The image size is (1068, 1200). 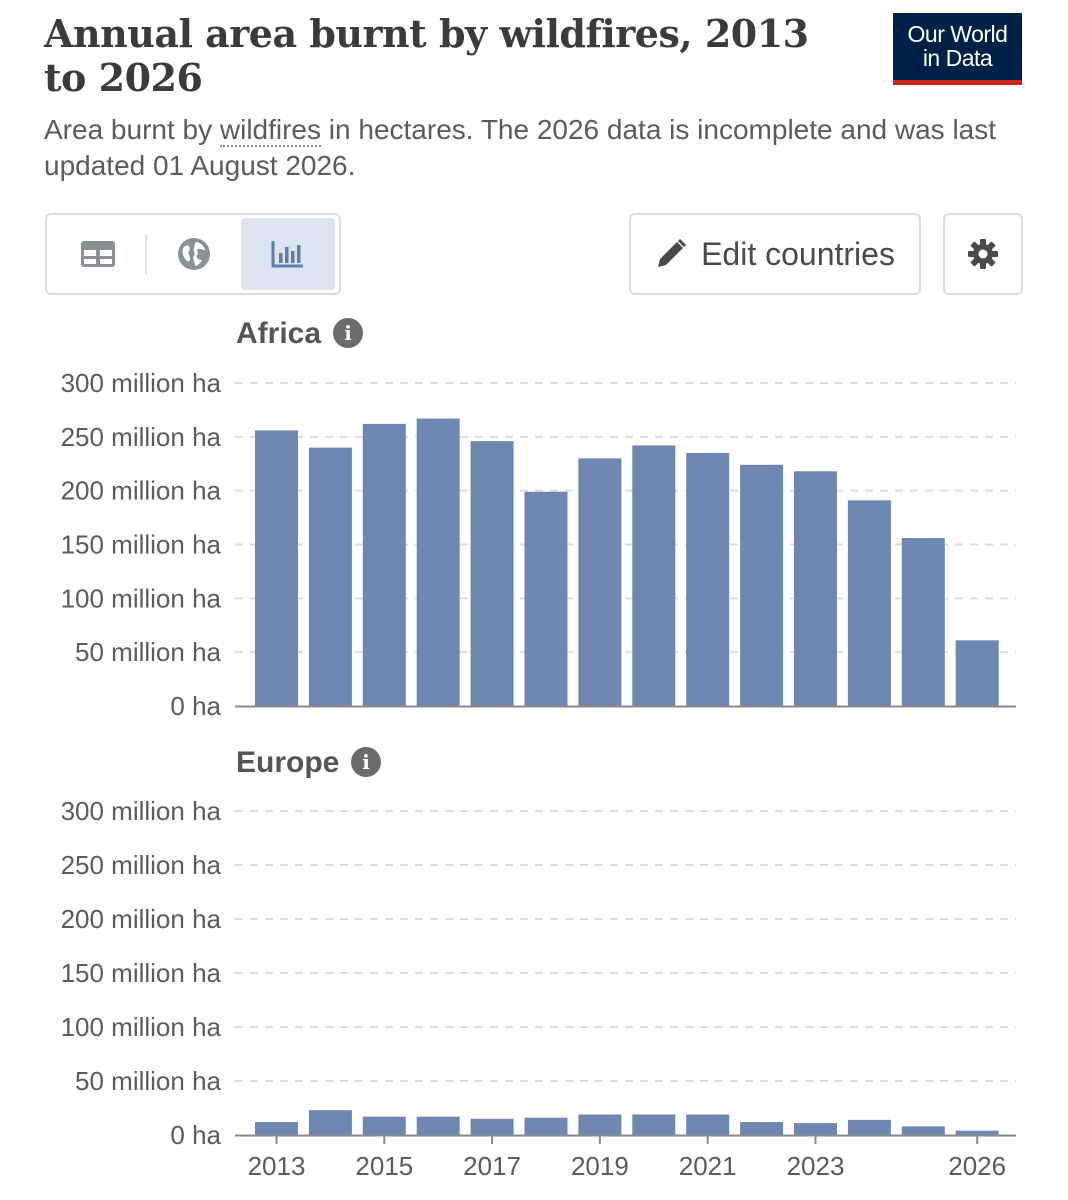 I want to click on table-icon, so click(x=98, y=254).